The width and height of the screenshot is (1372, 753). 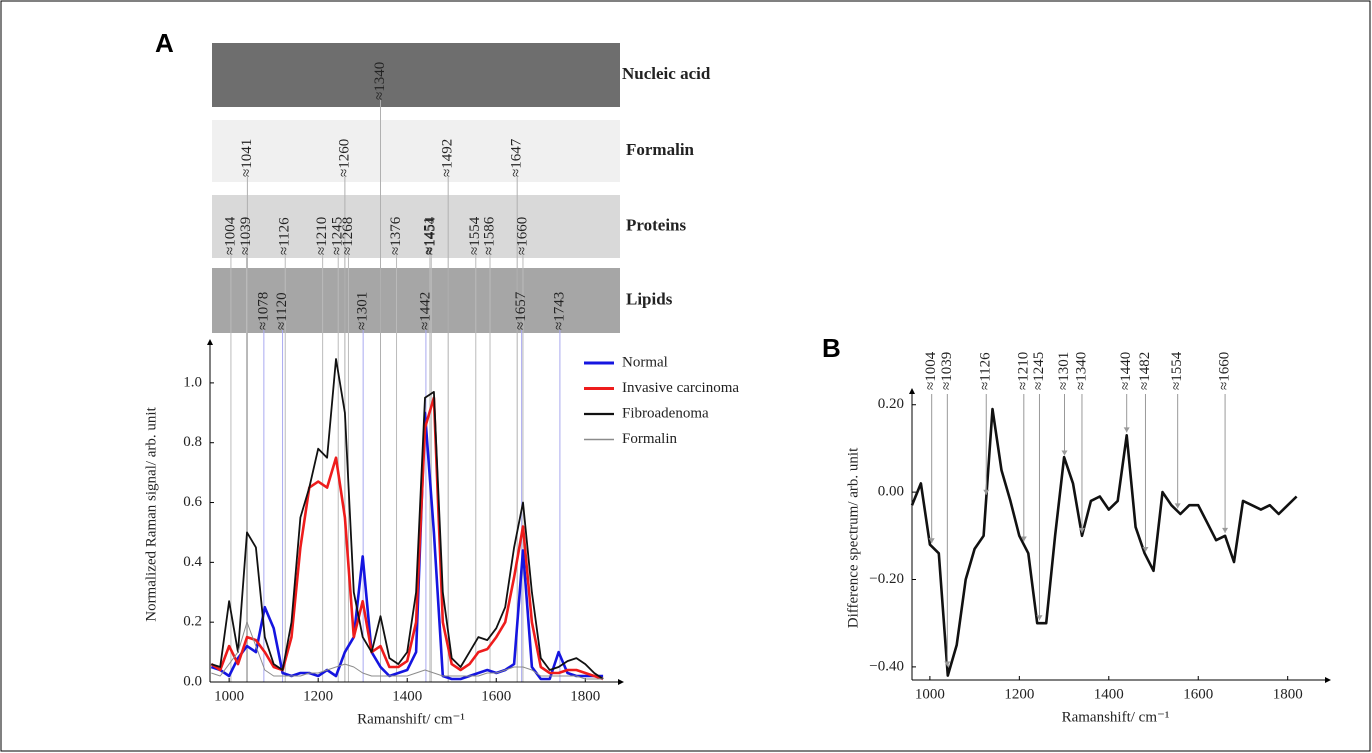 What do you see at coordinates (348, 236) in the screenshot?
I see `peak-label: ≈1268` at bounding box center [348, 236].